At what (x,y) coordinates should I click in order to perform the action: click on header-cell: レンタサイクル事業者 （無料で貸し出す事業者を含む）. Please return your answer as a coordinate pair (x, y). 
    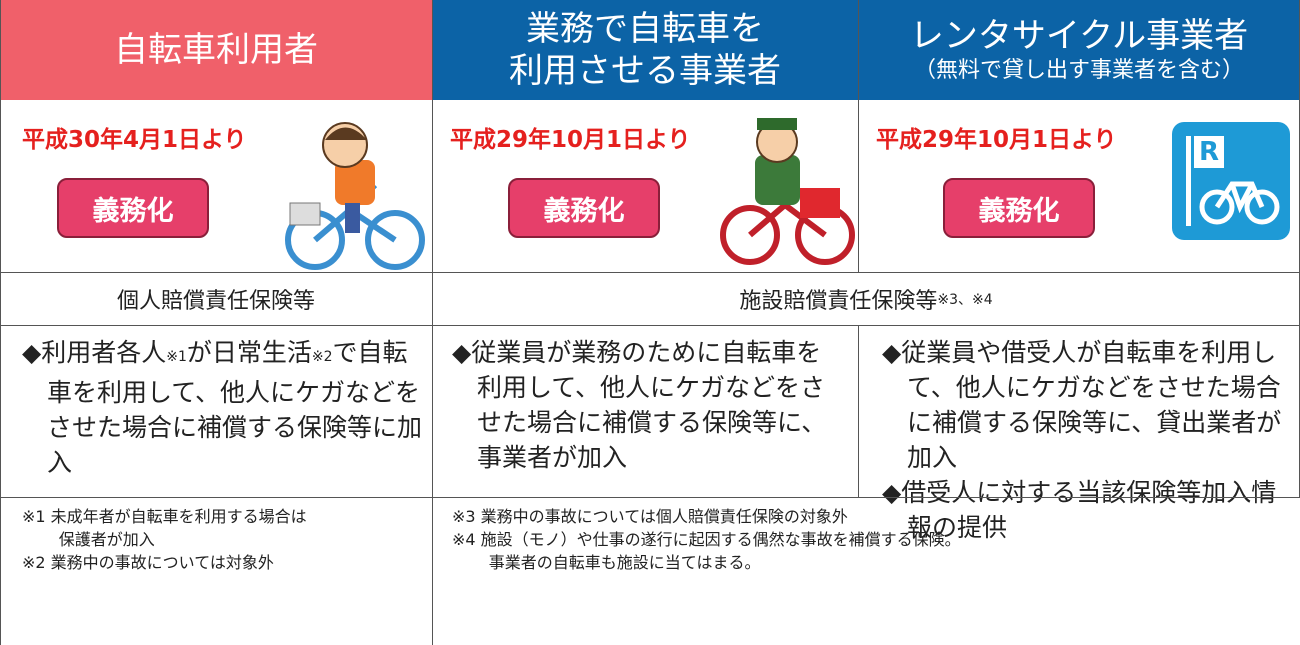
    Looking at the image, I should click on (1079, 50).